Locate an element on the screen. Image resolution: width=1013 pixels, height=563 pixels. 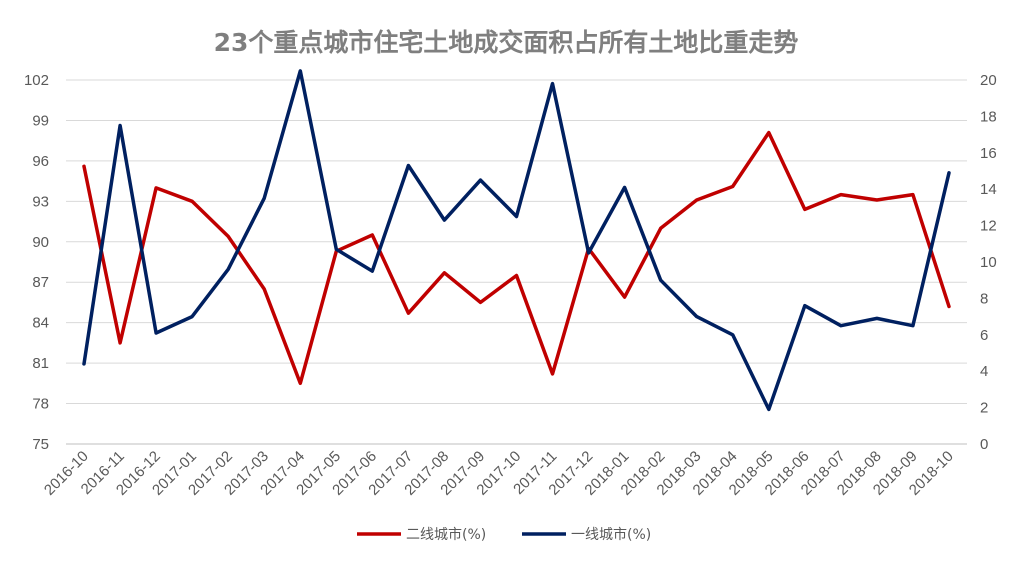
y-left-tick-label: 84 is located at coordinates (40, 323).